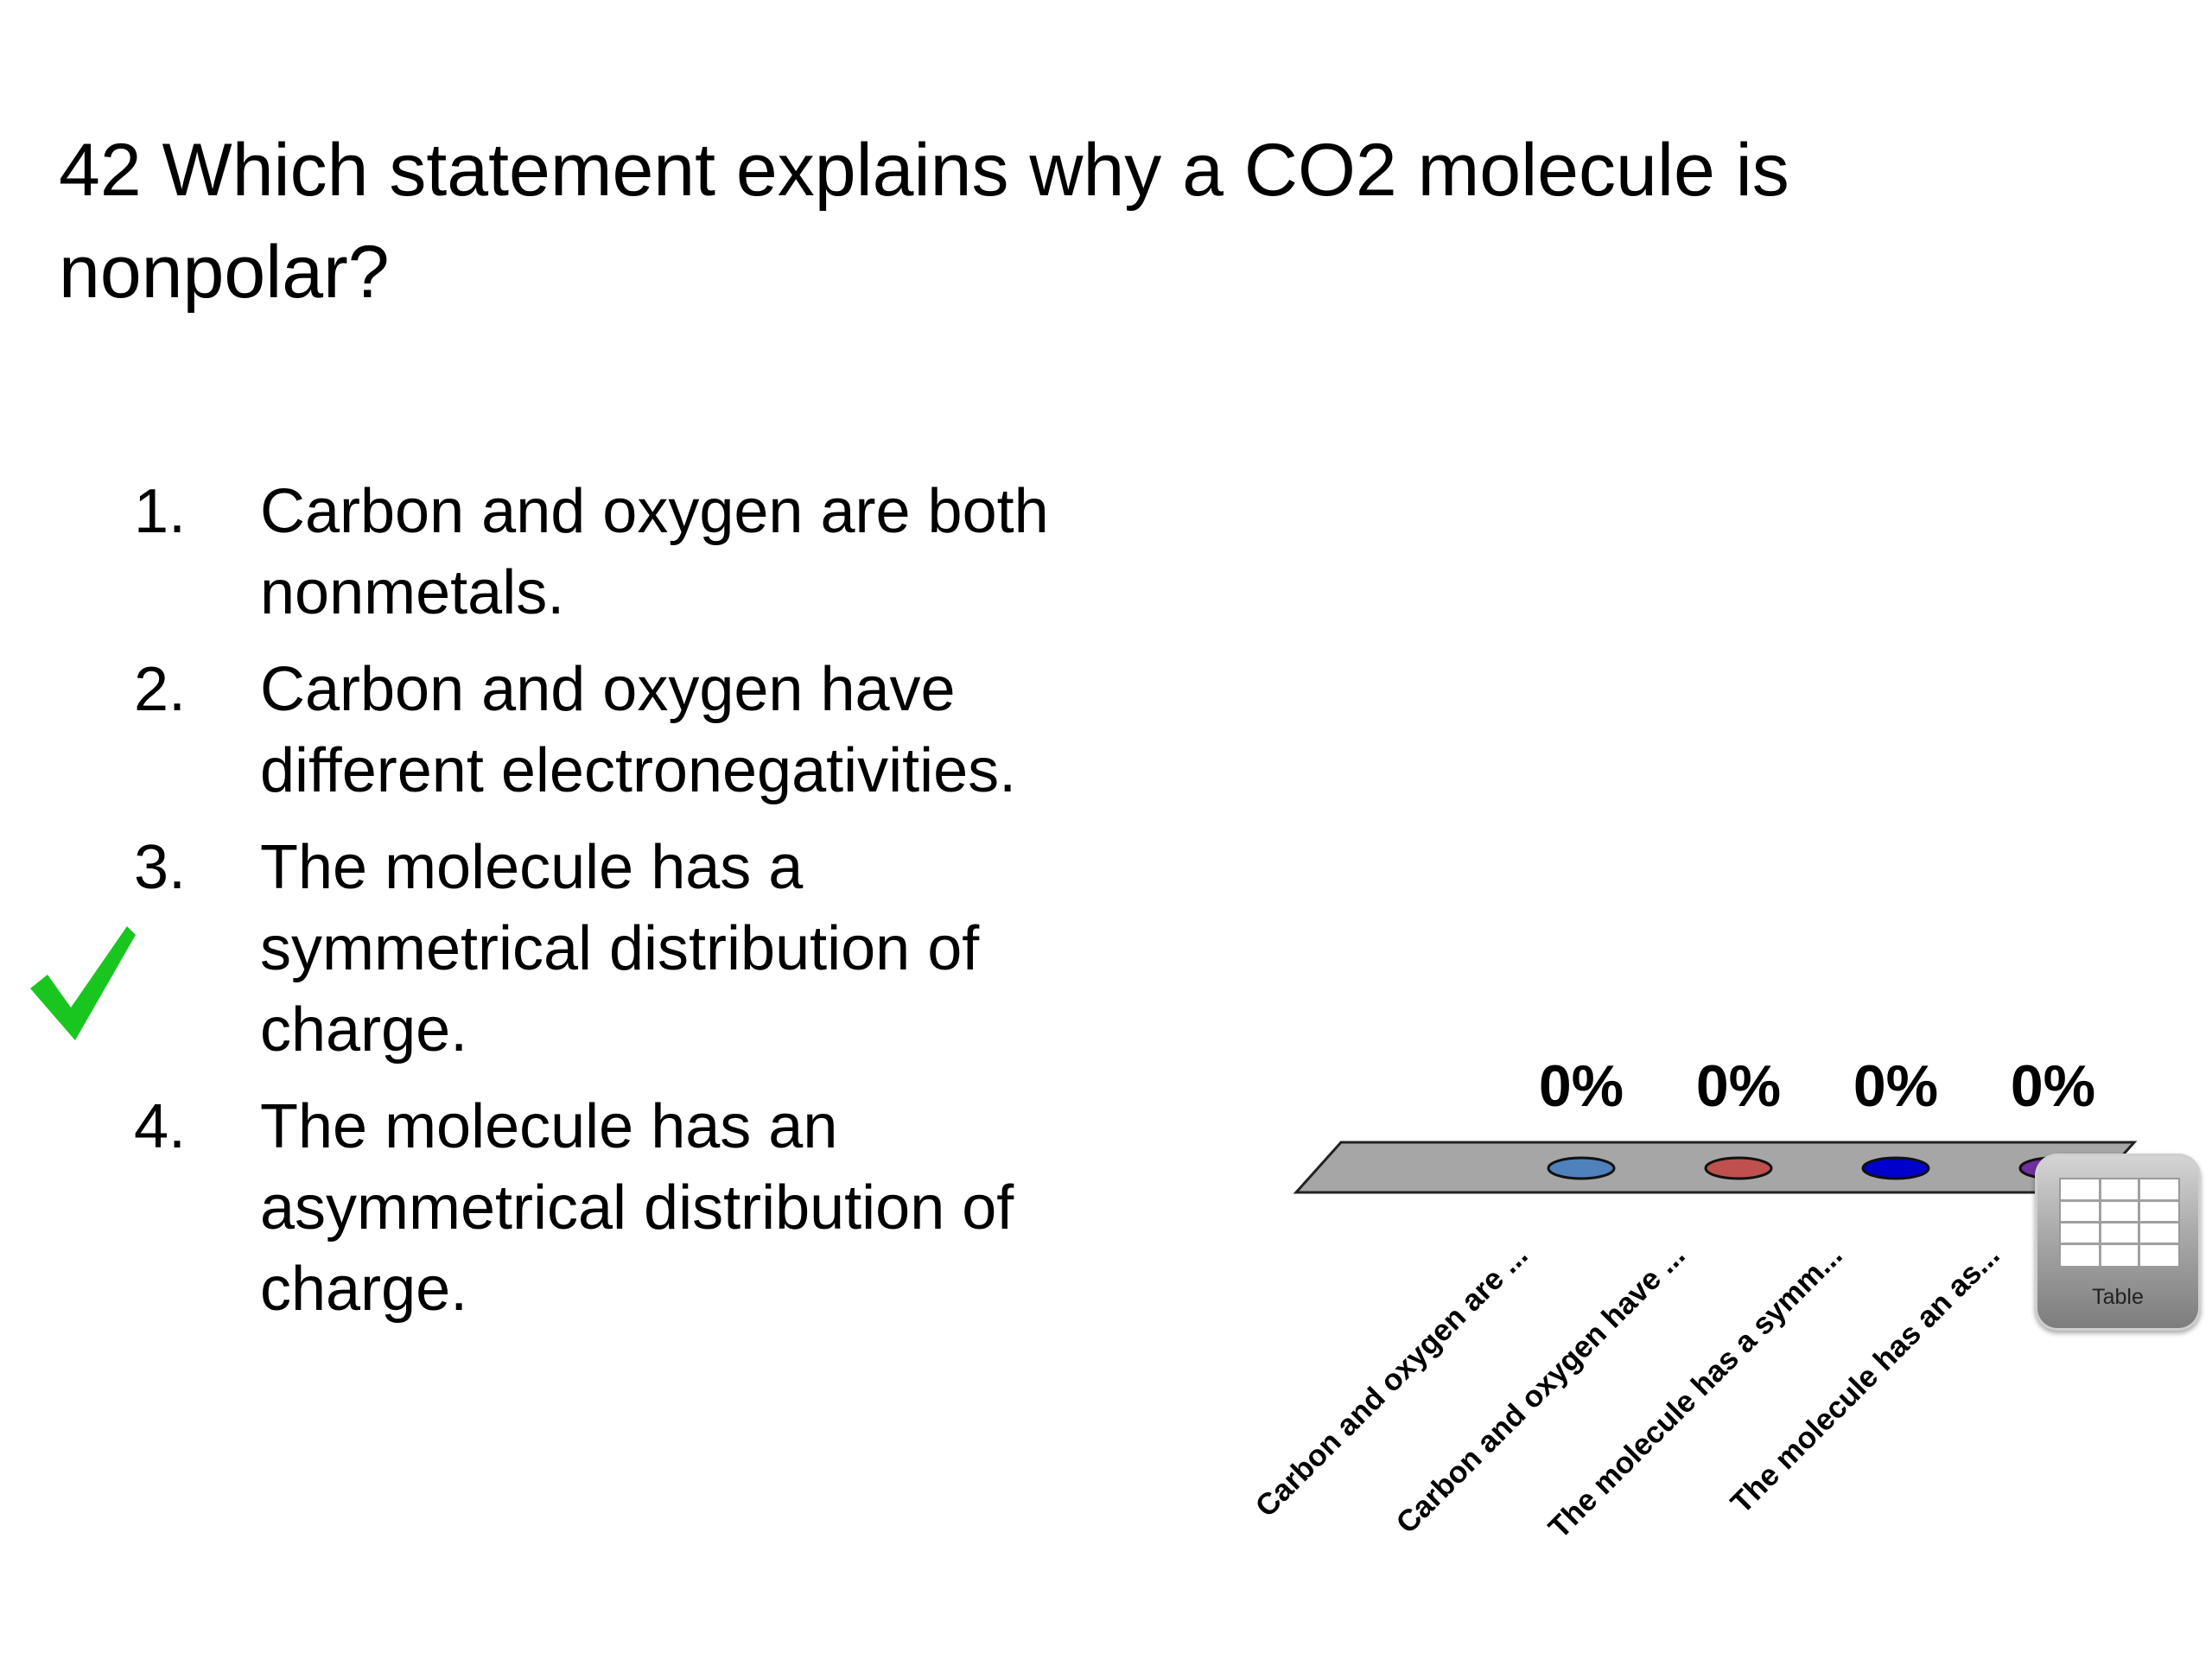 This screenshot has width=2212, height=1659. What do you see at coordinates (2118, 1297) in the screenshot?
I see `table-button-label: Table` at bounding box center [2118, 1297].